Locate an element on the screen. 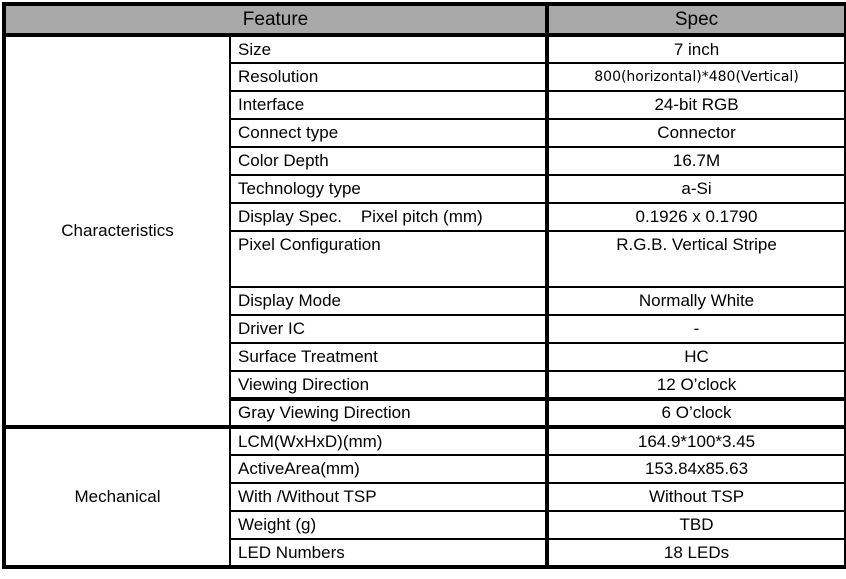 This screenshot has height=579, width=846. header-feature-cell: Feature is located at coordinates (275, 20).